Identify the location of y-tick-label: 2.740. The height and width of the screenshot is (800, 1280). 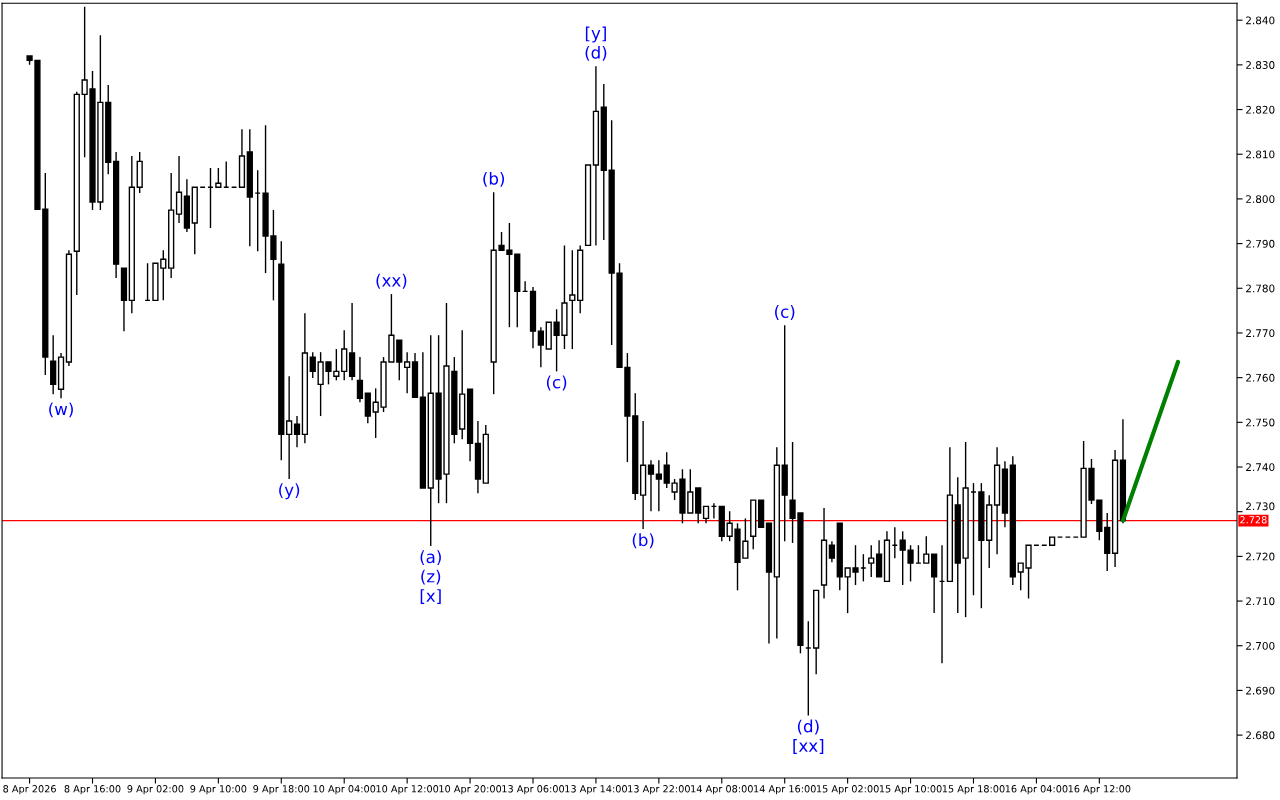
(1260, 467).